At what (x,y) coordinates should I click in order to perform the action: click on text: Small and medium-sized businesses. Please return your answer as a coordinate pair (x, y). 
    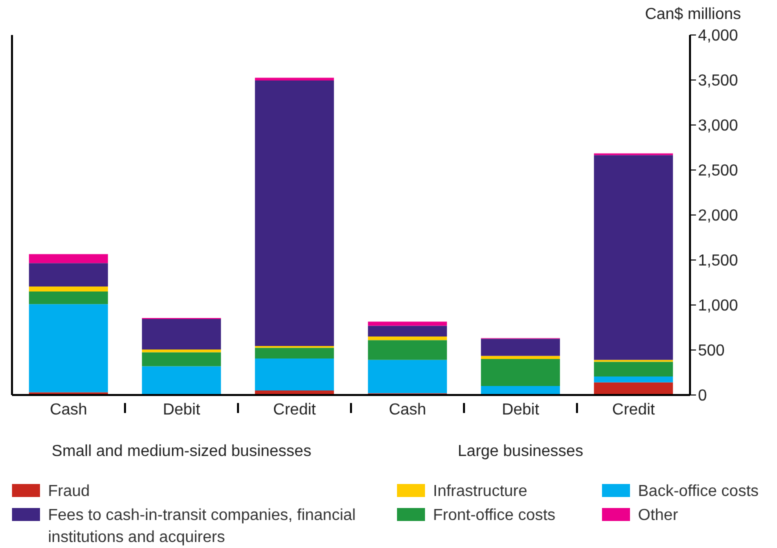
    Looking at the image, I should click on (181, 452).